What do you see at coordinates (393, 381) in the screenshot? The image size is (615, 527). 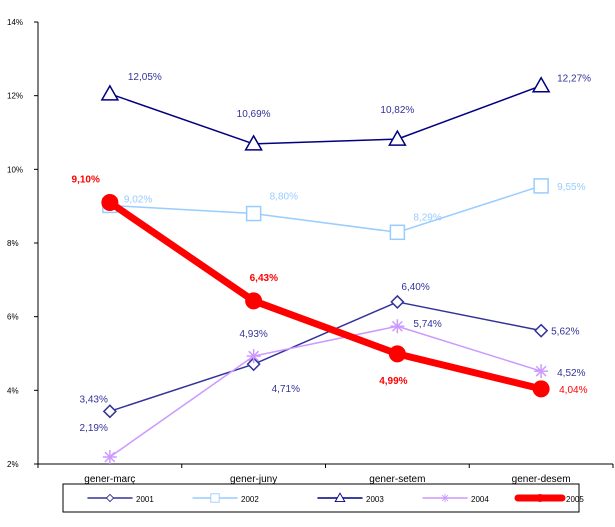 I see `data-label-2005: 4,99%` at bounding box center [393, 381].